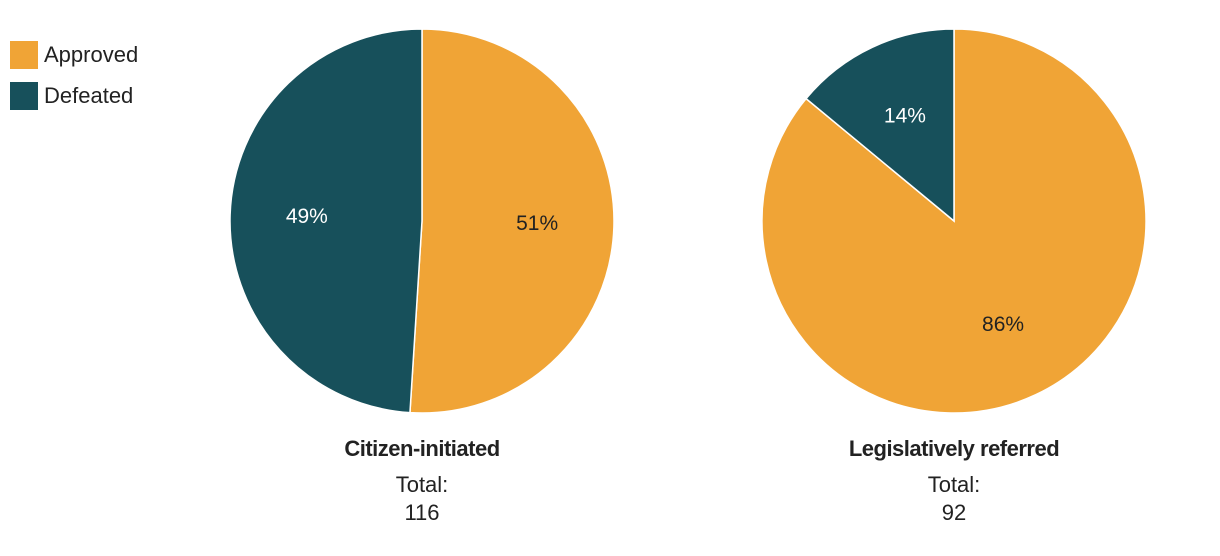 This screenshot has width=1220, height=556. What do you see at coordinates (954, 448) in the screenshot?
I see `chart-title: Legislatively referred` at bounding box center [954, 448].